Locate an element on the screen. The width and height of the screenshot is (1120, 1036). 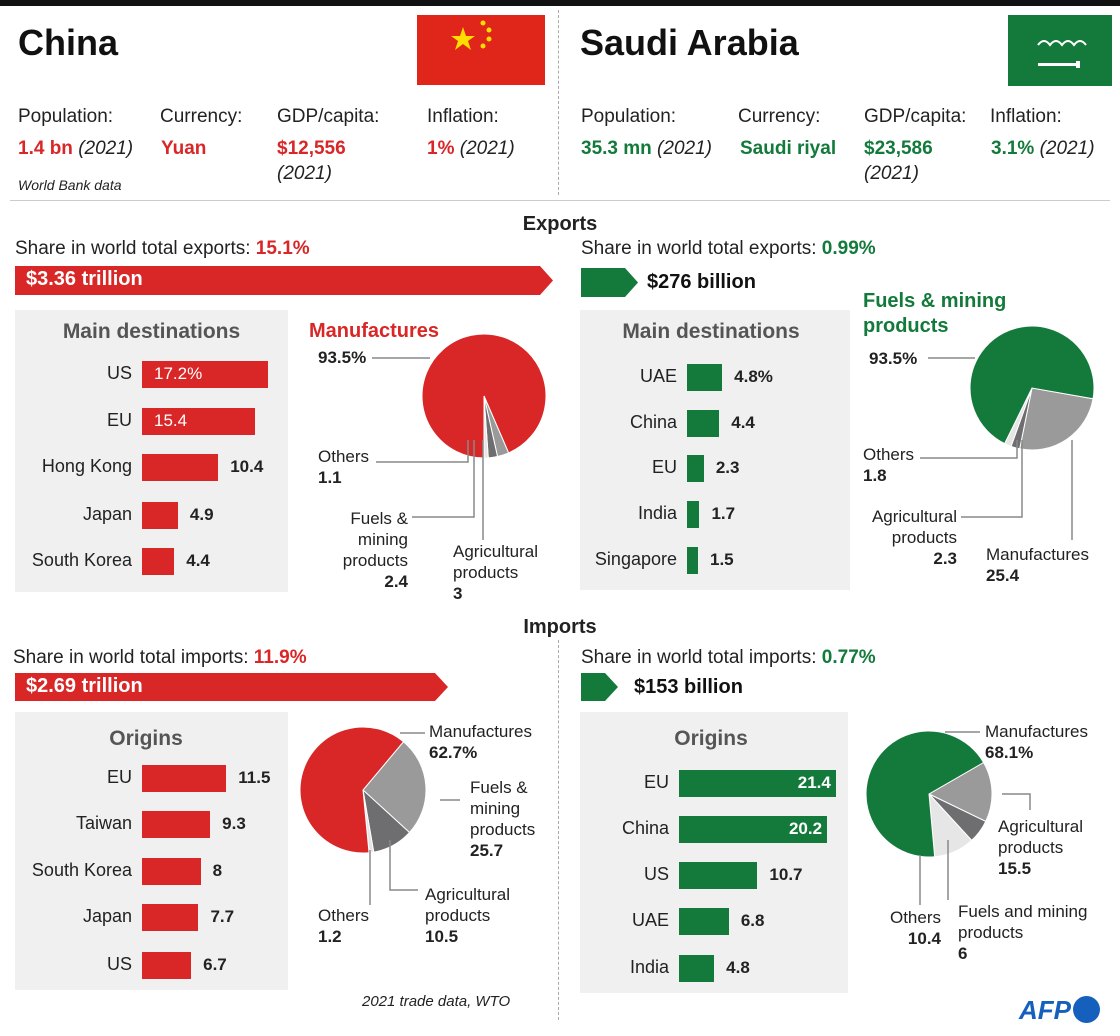
saudi-gdp: $23,586 (2021) is located at coordinates (898, 161).